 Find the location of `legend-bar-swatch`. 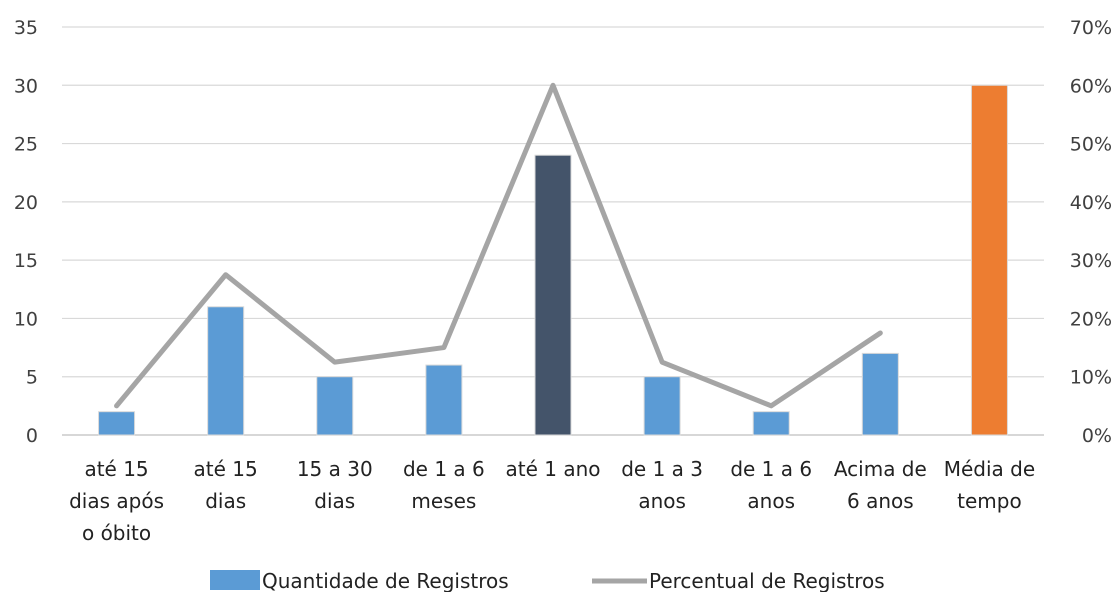

legend-bar-swatch is located at coordinates (235, 580).